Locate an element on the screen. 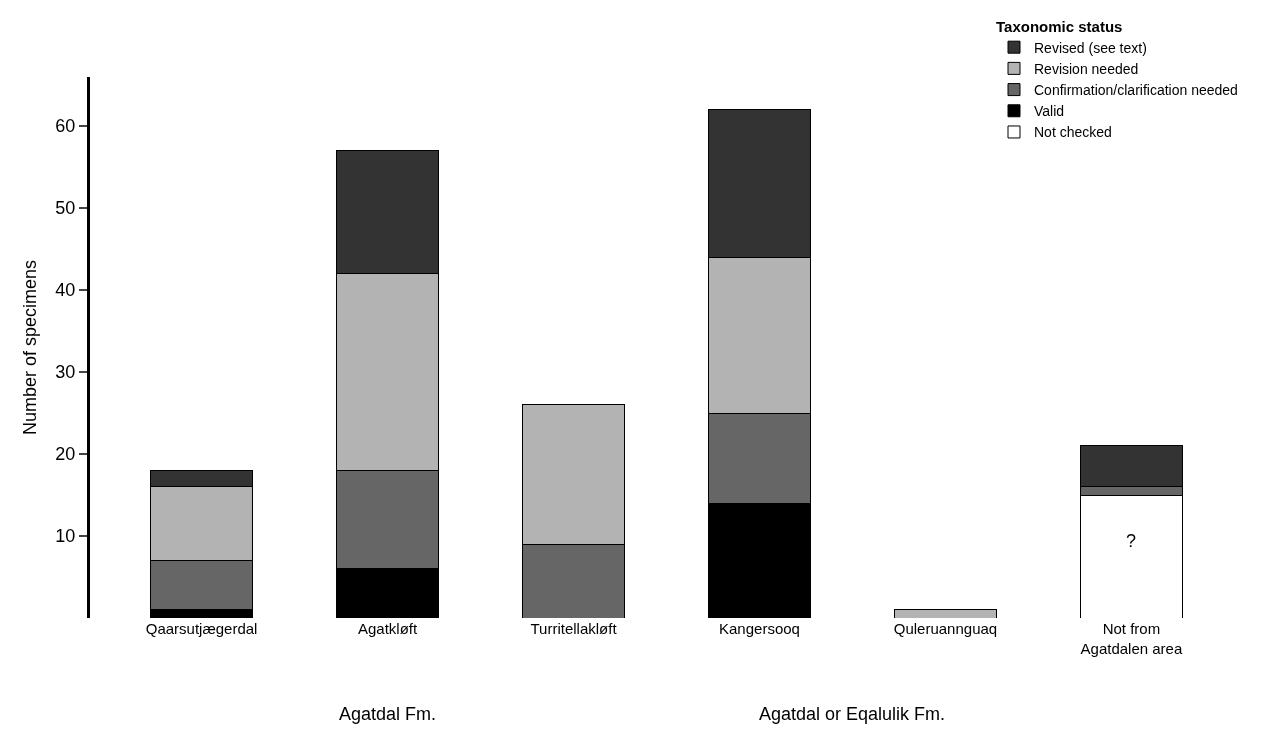 The image size is (1263, 748). y-tick-label: 30 is located at coordinates (65, 372).